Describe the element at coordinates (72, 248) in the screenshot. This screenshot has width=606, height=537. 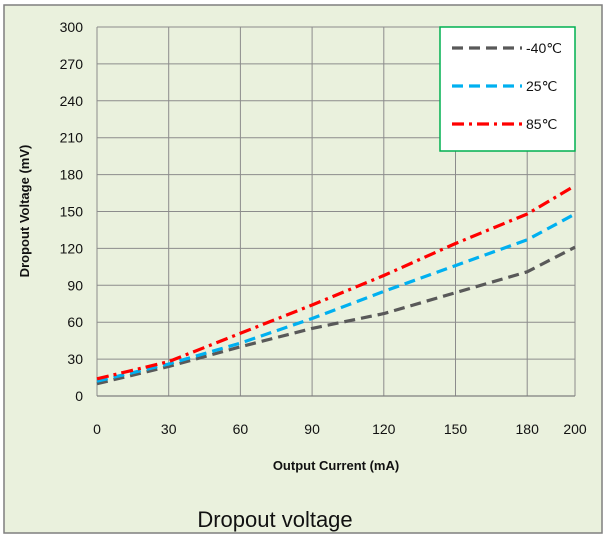
I see `y-tick-label: 120` at that location.